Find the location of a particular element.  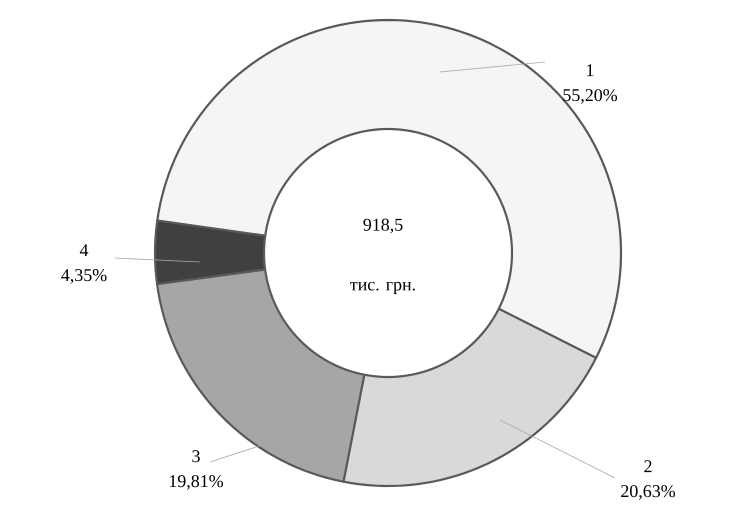

slice-label: 2 is located at coordinates (648, 466).